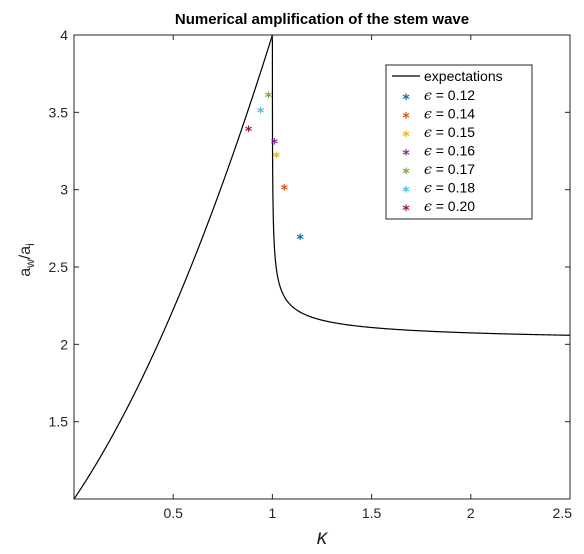  Describe the element at coordinates (59, 112) in the screenshot. I see `y-tick-label-5: 3.5` at that location.